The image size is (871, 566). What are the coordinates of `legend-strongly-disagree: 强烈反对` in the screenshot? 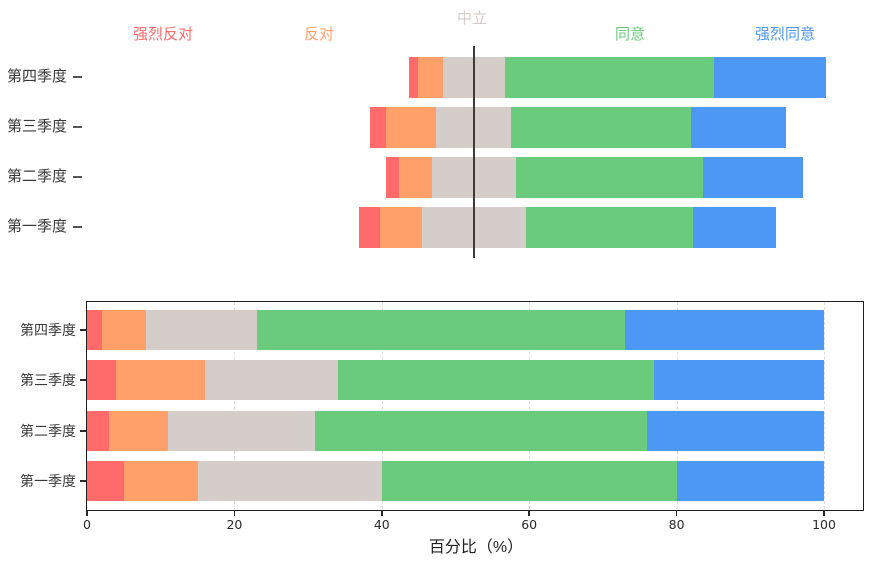 It's located at (162, 34).